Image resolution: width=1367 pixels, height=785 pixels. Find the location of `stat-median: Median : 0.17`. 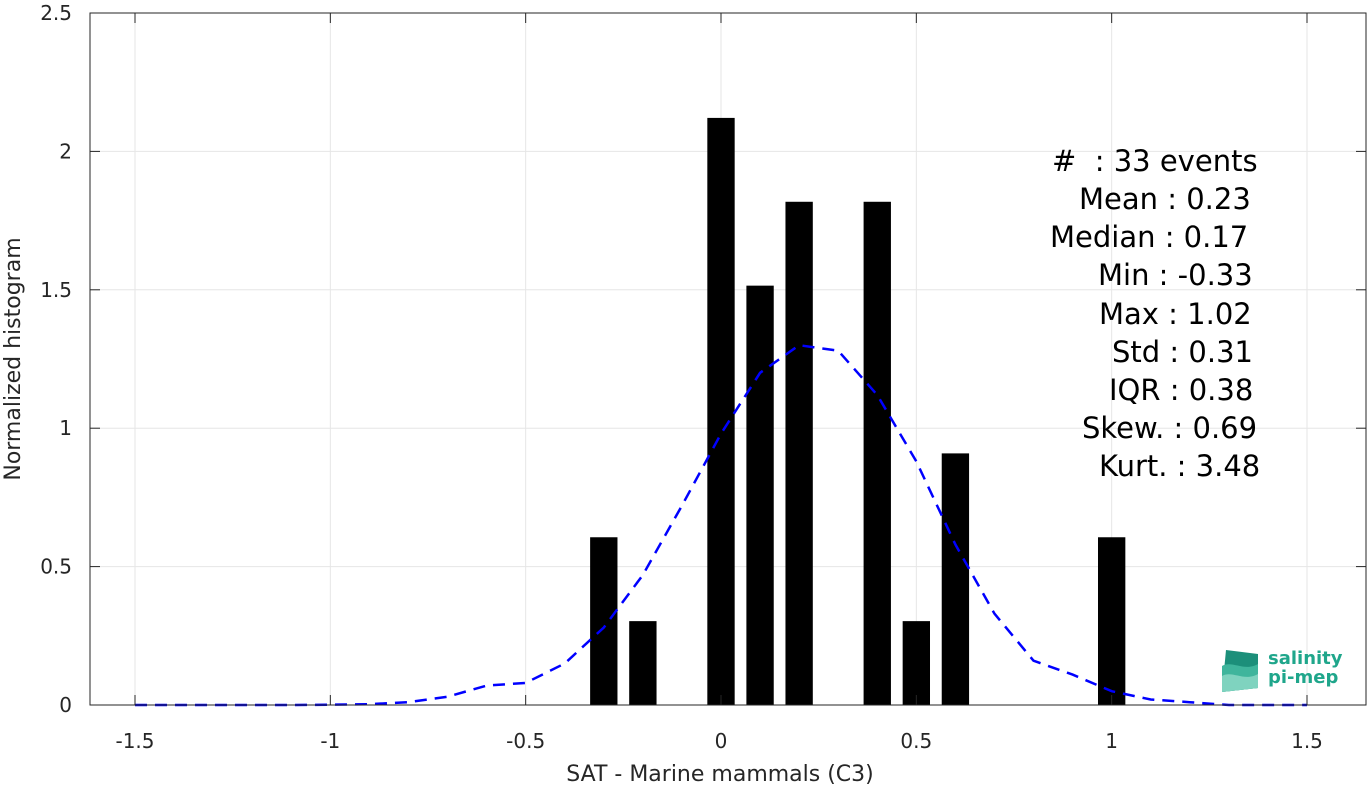

stat-median: Median : 0.17 is located at coordinates (1149, 237).